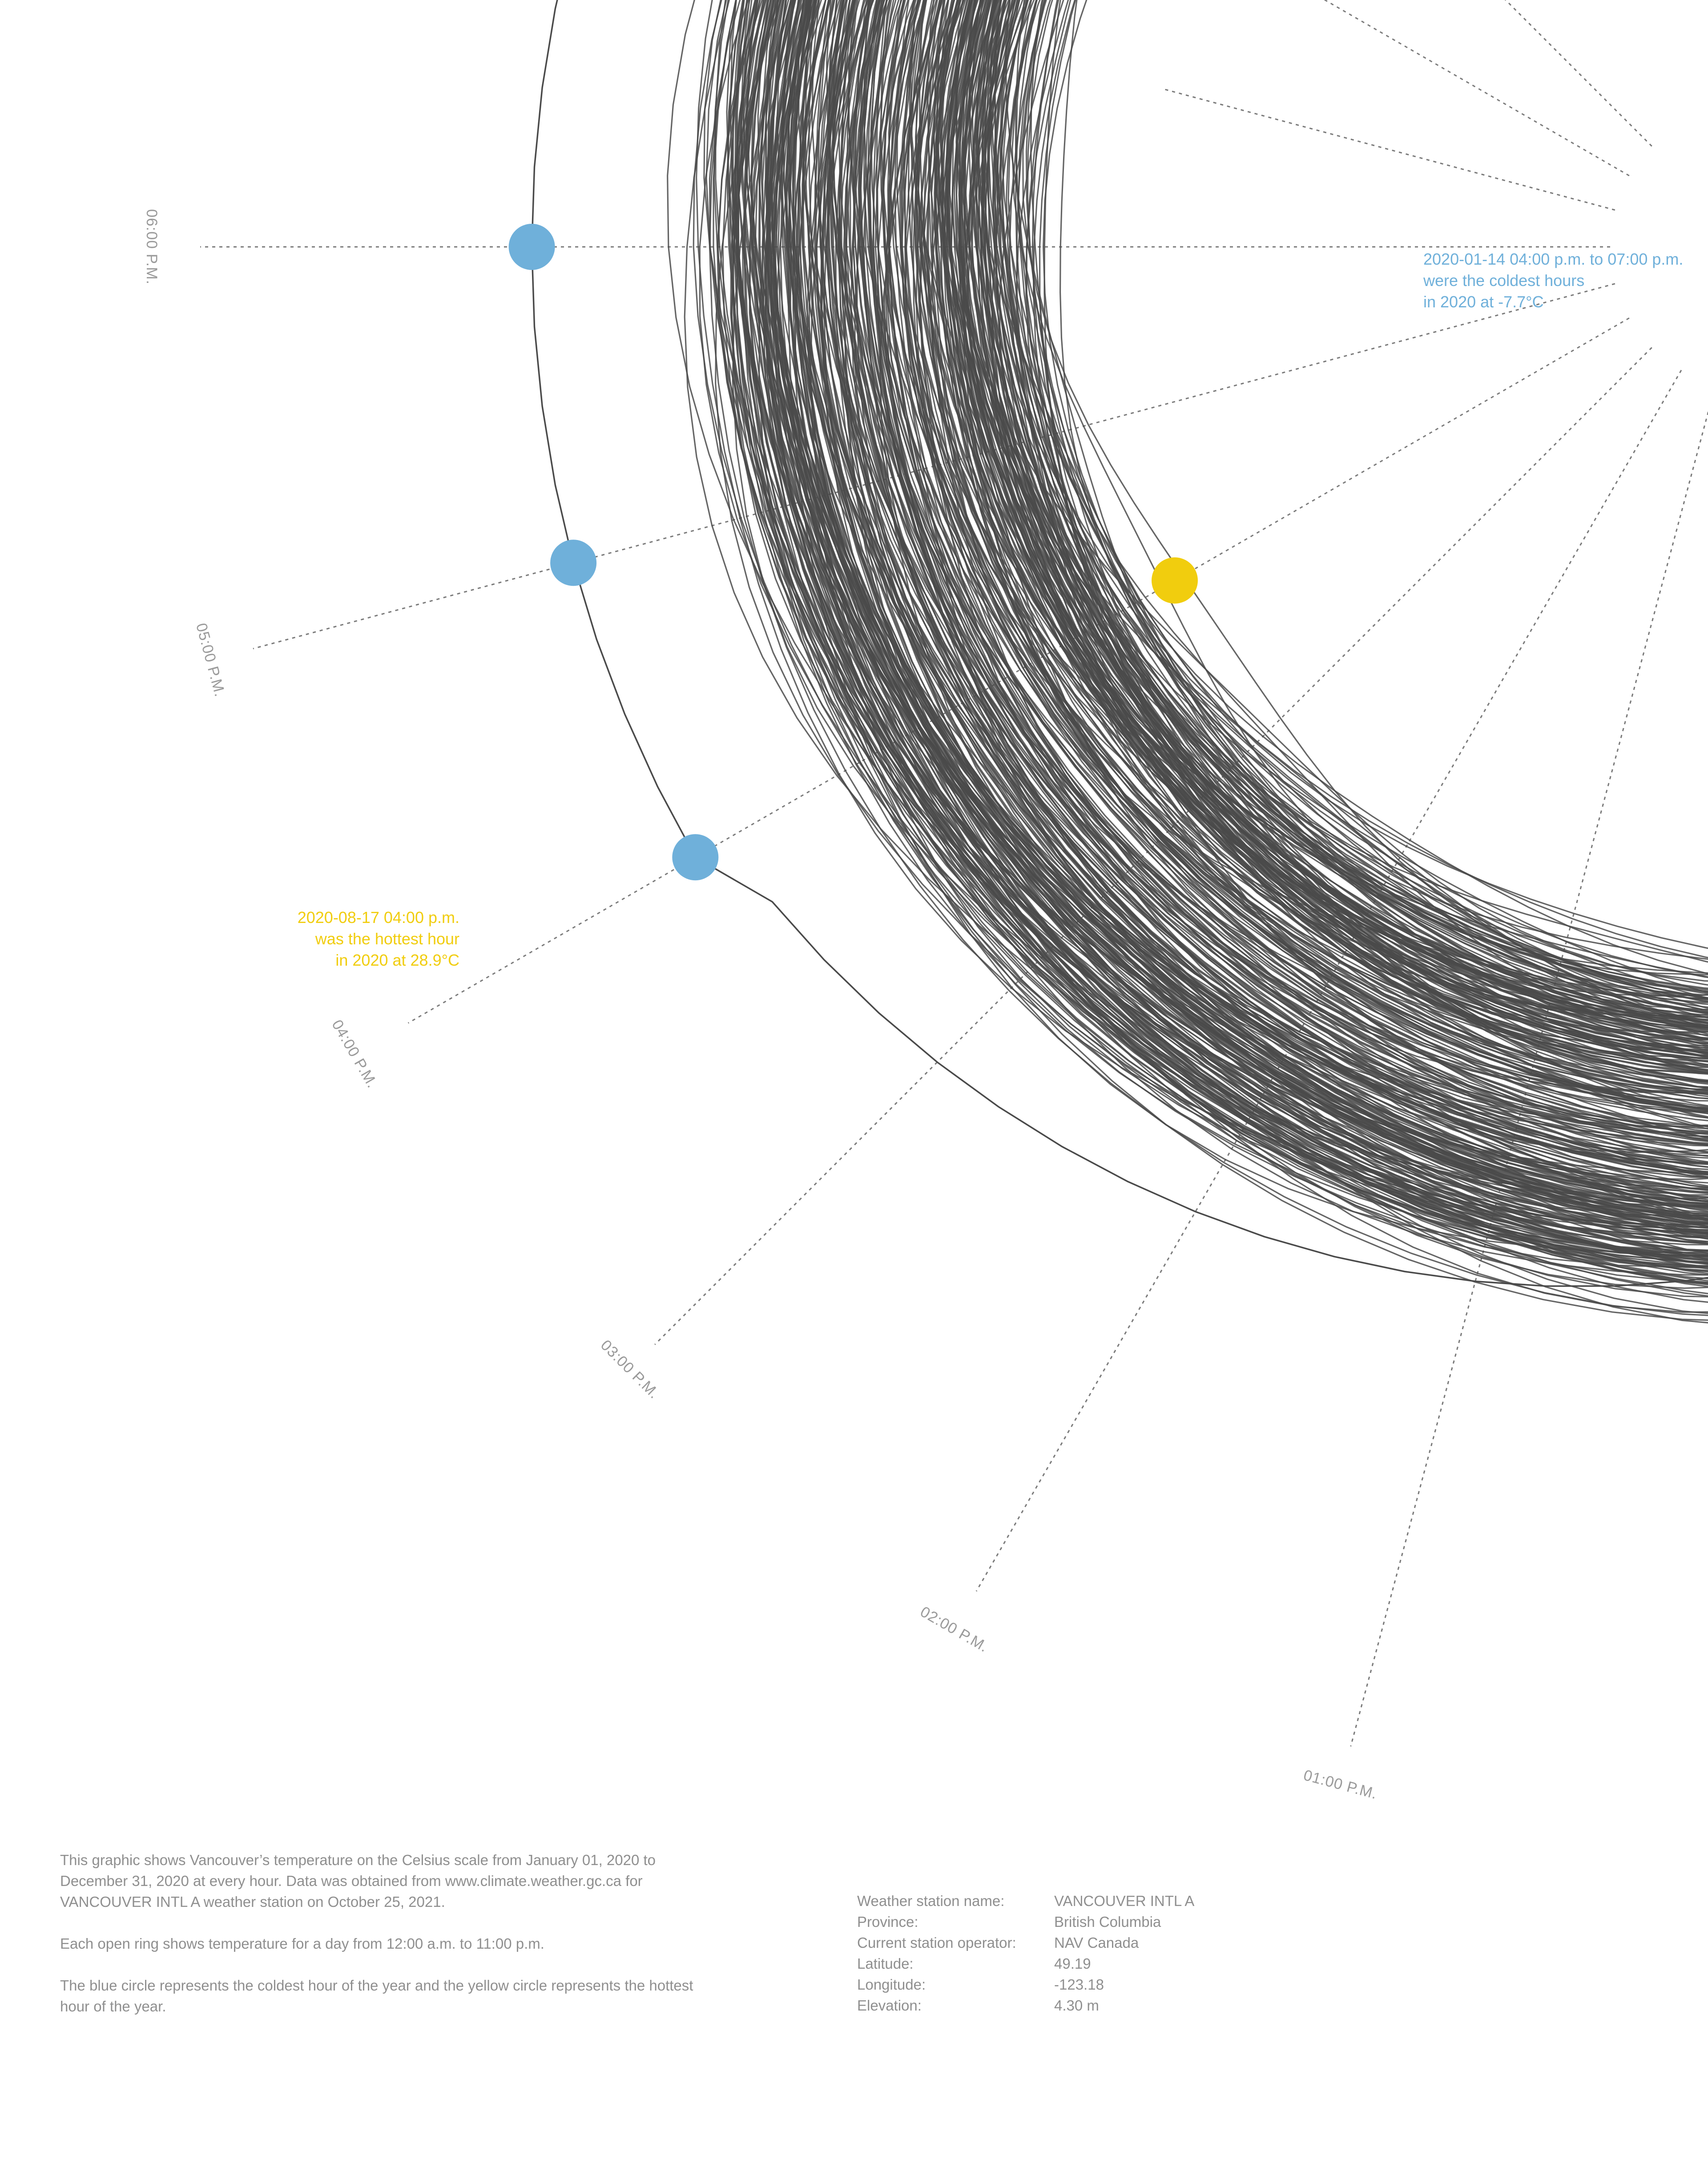  What do you see at coordinates (1025, 1922) in the screenshot?
I see `station-row: Province: British Columbia` at bounding box center [1025, 1922].